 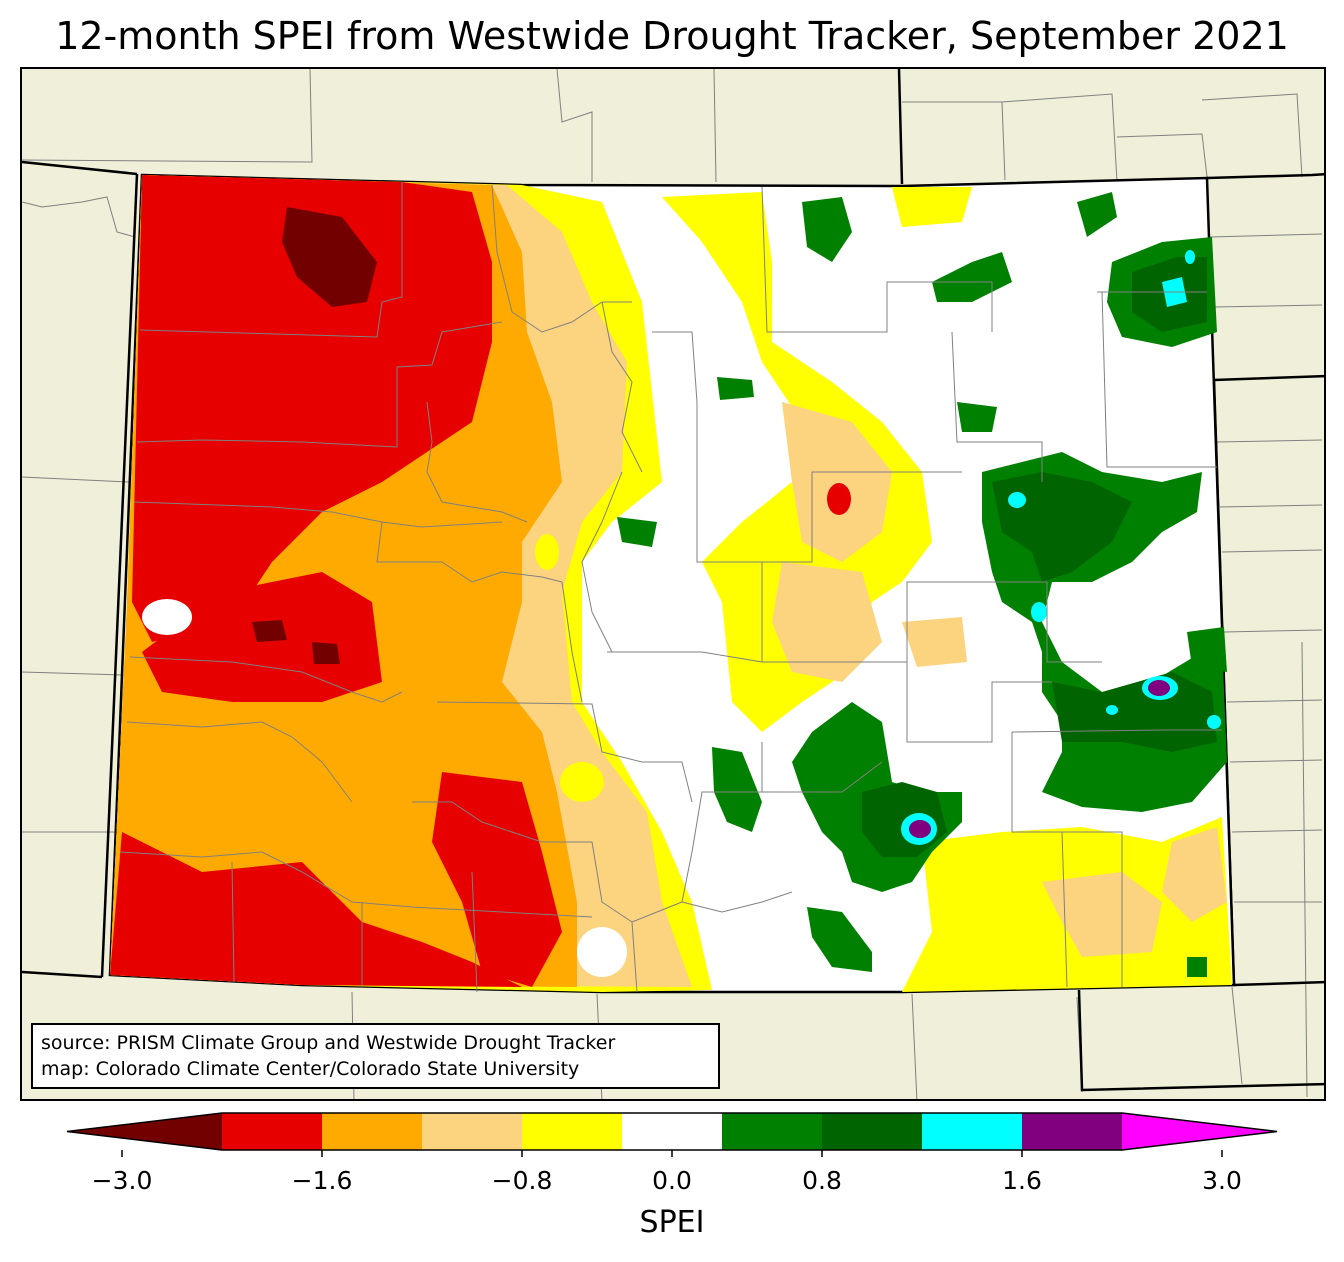 I want to click on colorbar-tick-label: 1.6, so click(x=1022, y=1180).